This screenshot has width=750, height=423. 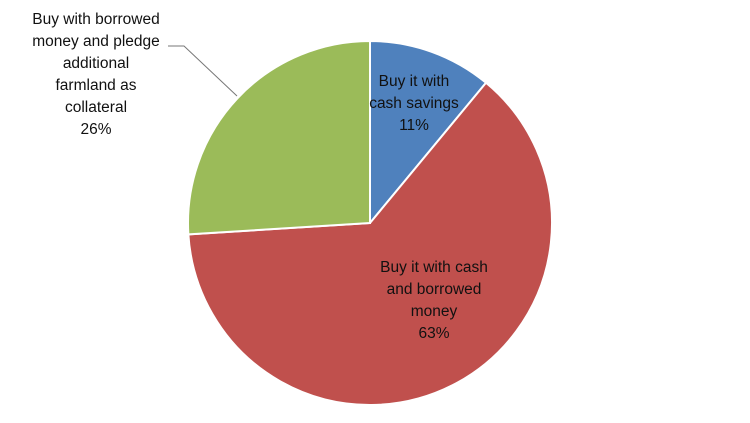 What do you see at coordinates (95, 129) in the screenshot?
I see `data-label-line: 26%` at bounding box center [95, 129].